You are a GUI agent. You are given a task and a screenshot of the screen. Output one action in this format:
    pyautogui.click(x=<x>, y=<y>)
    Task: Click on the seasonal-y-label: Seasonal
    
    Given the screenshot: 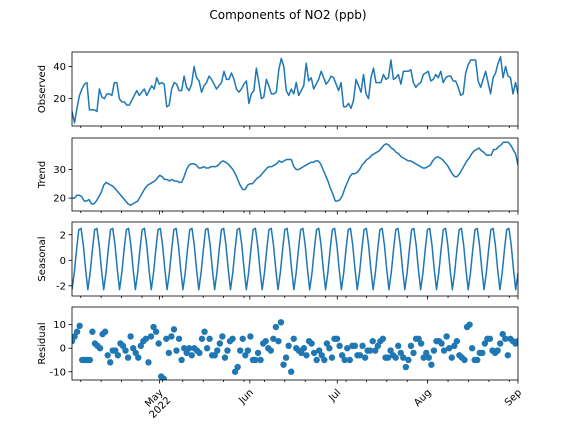 What is the action you would take?
    pyautogui.click(x=42, y=258)
    